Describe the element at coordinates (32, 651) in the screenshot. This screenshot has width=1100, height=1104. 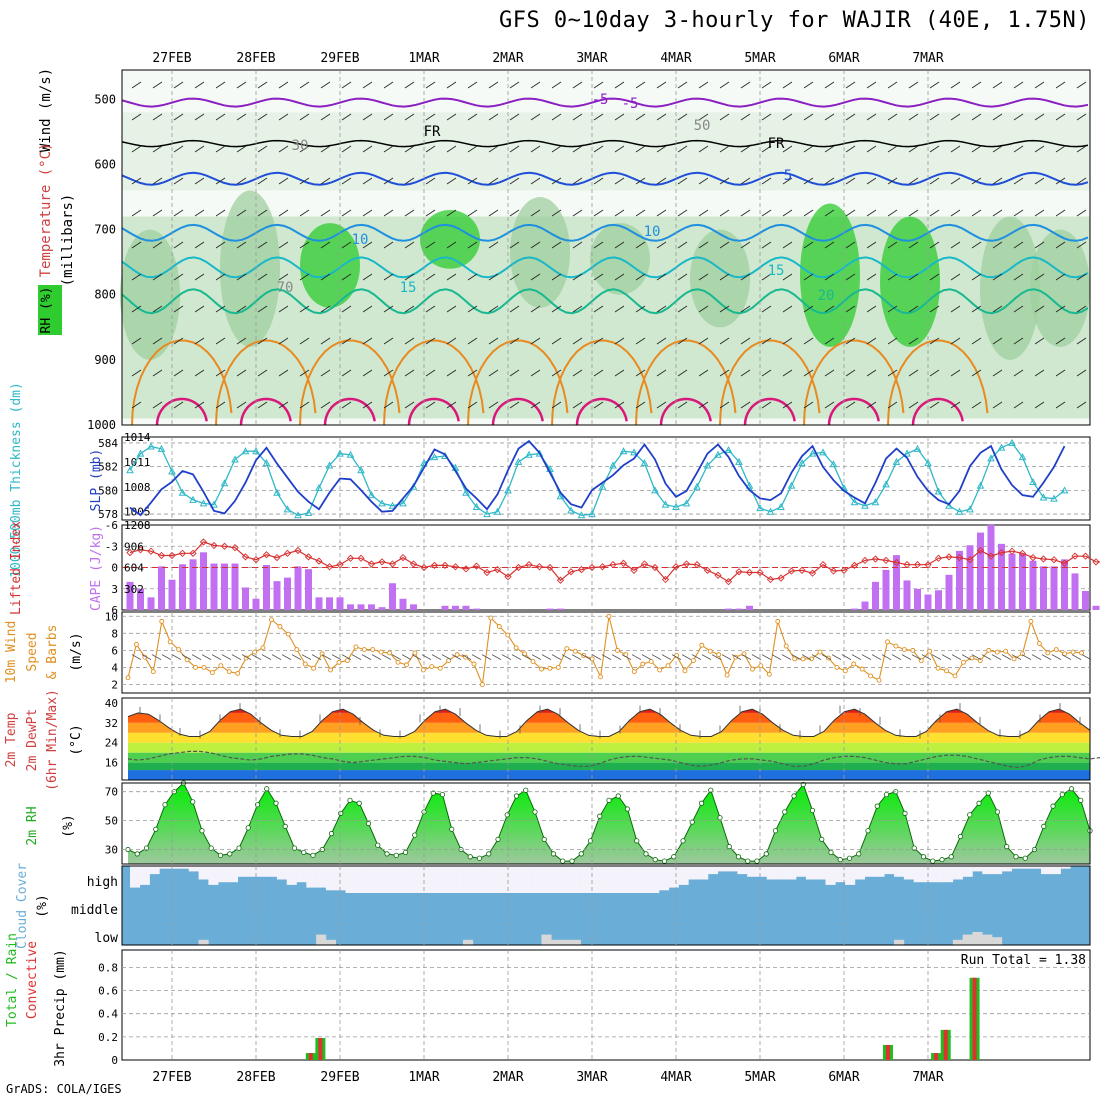
I see `wind10-label-b: Speed` at that location.